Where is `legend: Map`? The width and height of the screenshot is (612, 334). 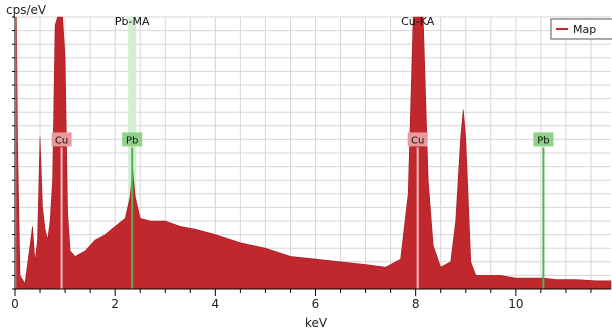
legend: Map is located at coordinates (581, 29).